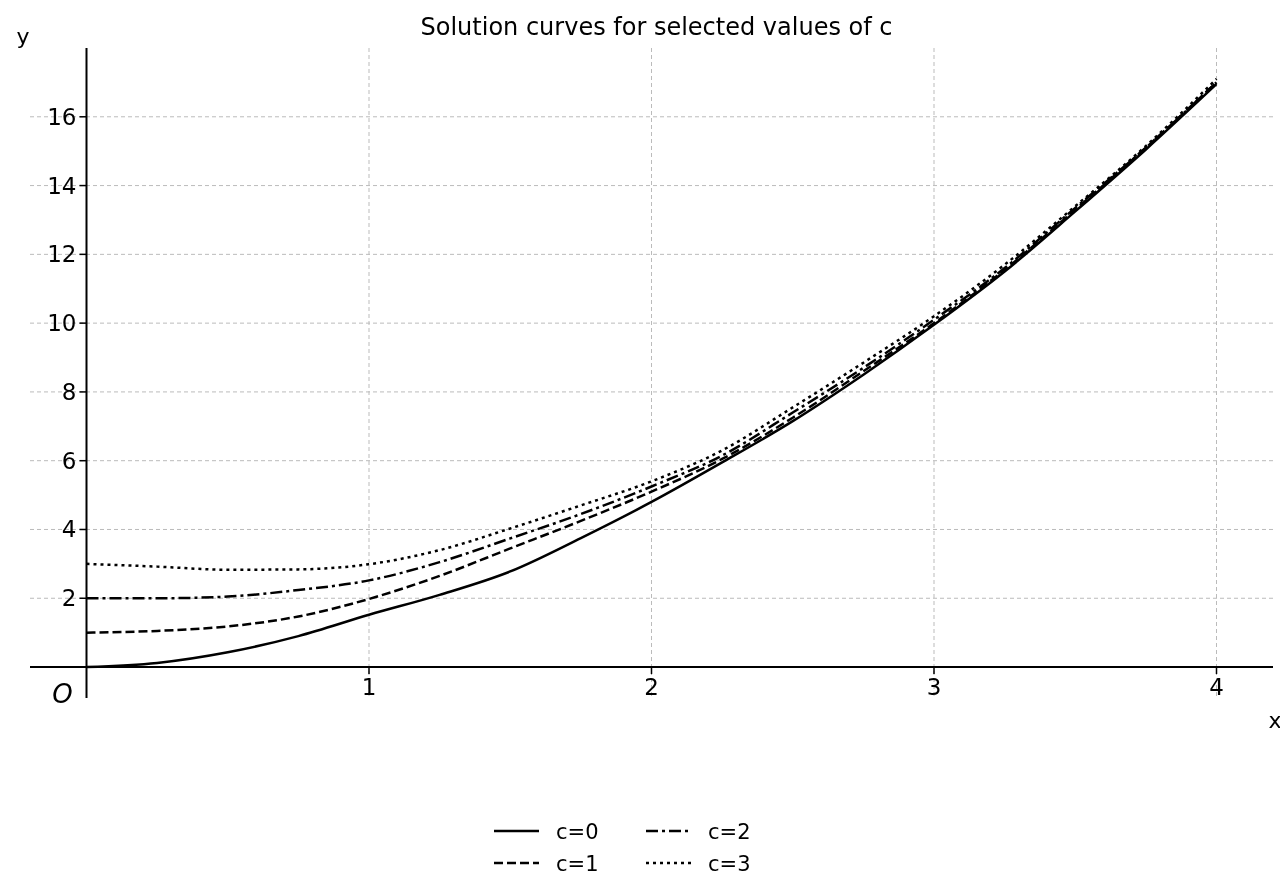 The image size is (1280, 880). What do you see at coordinates (934, 687) in the screenshot?
I see `x-tick-label: 3` at bounding box center [934, 687].